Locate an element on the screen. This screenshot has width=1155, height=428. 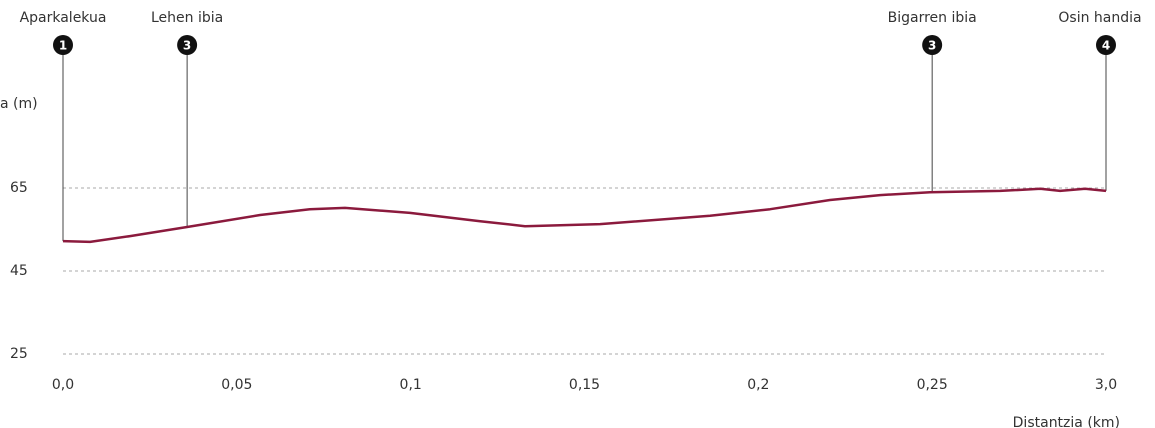
elevation-line is located at coordinates (584, 215).